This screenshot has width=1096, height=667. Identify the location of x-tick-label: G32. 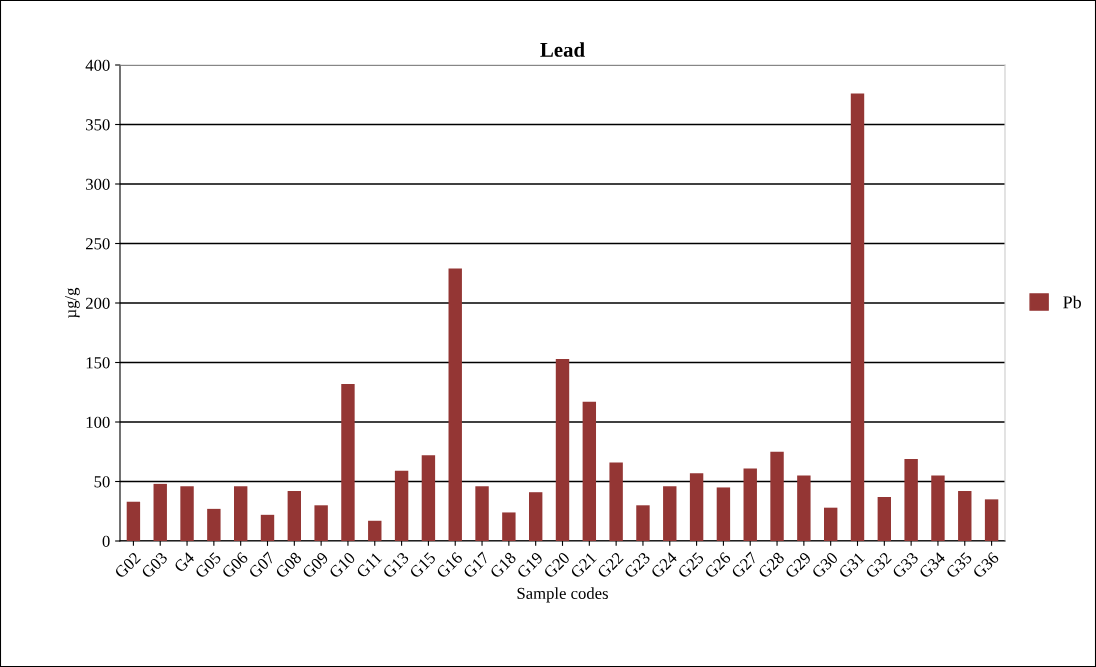
(878, 565).